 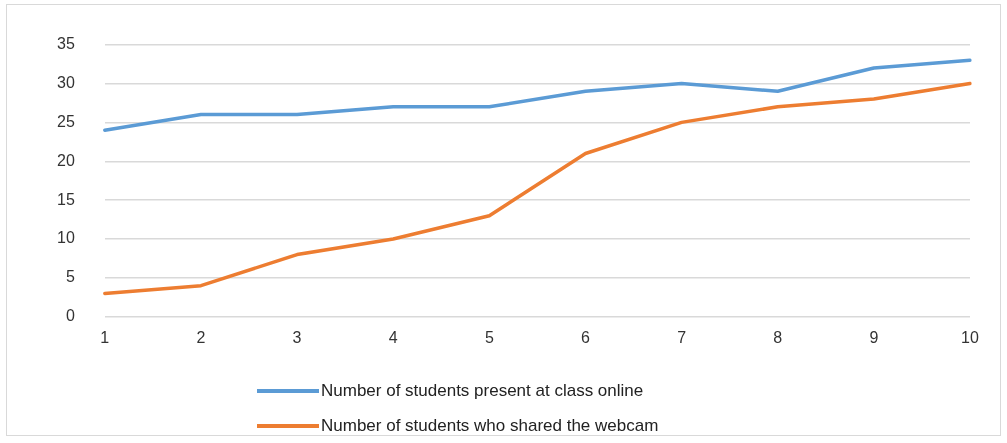 What do you see at coordinates (66, 121) in the screenshot?
I see `y-tick-label: 25` at bounding box center [66, 121].